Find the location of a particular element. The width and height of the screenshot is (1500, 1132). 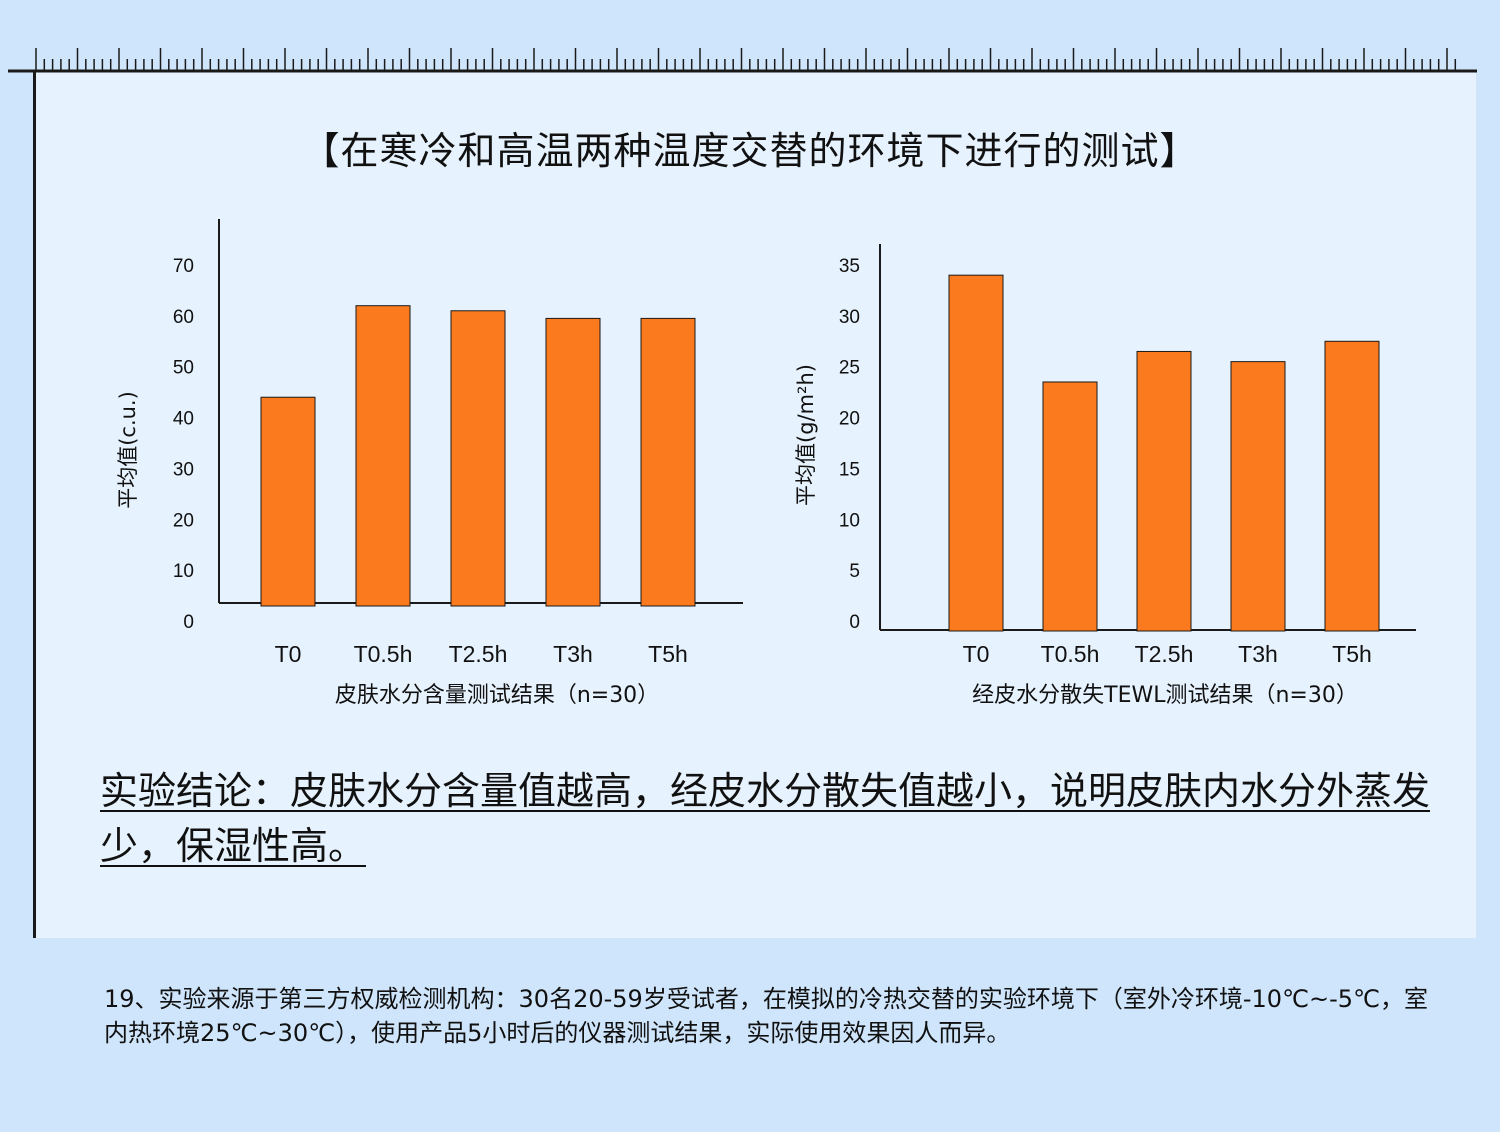

ruler-decoration is located at coordinates (742, 60).